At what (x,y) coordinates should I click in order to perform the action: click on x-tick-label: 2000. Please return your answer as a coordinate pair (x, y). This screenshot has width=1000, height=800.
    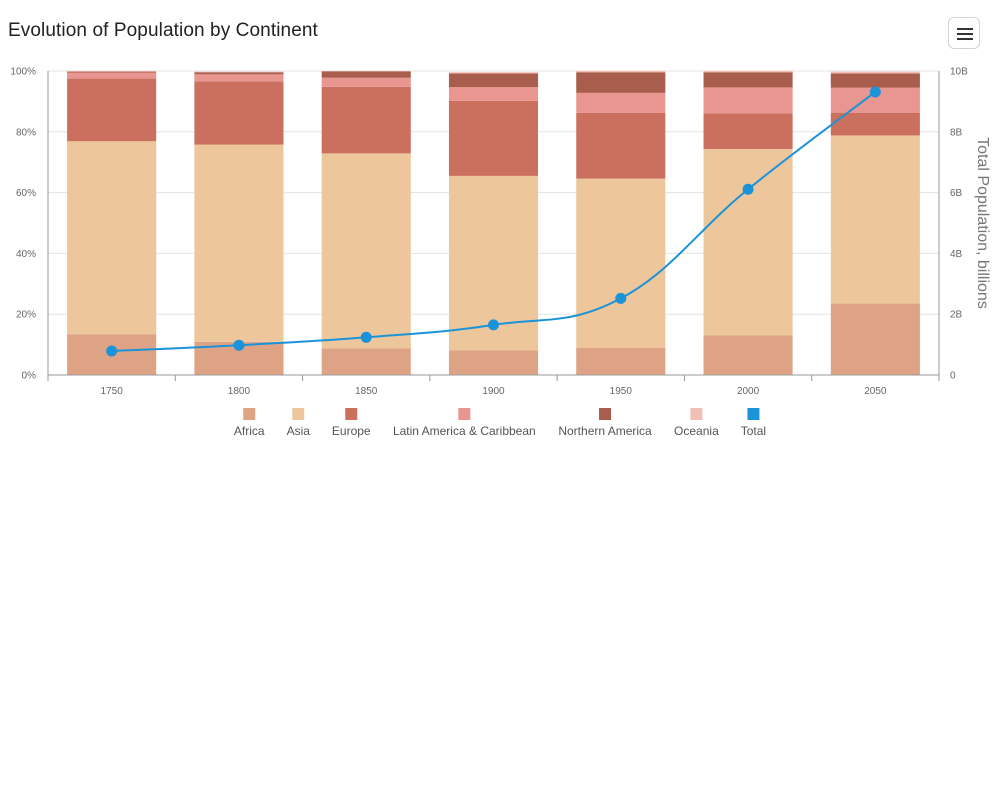
    Looking at the image, I should click on (748, 391).